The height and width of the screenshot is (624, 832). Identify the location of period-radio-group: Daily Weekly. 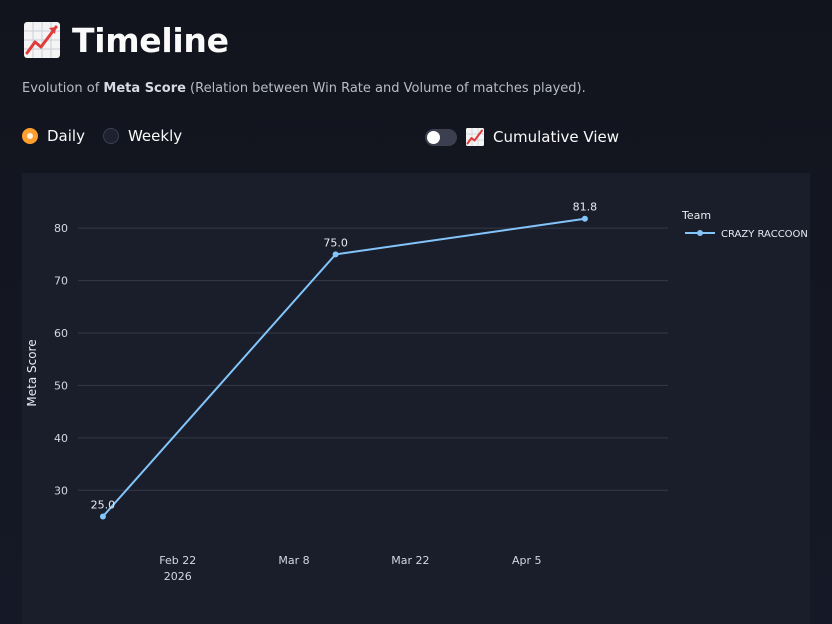
(102, 136).